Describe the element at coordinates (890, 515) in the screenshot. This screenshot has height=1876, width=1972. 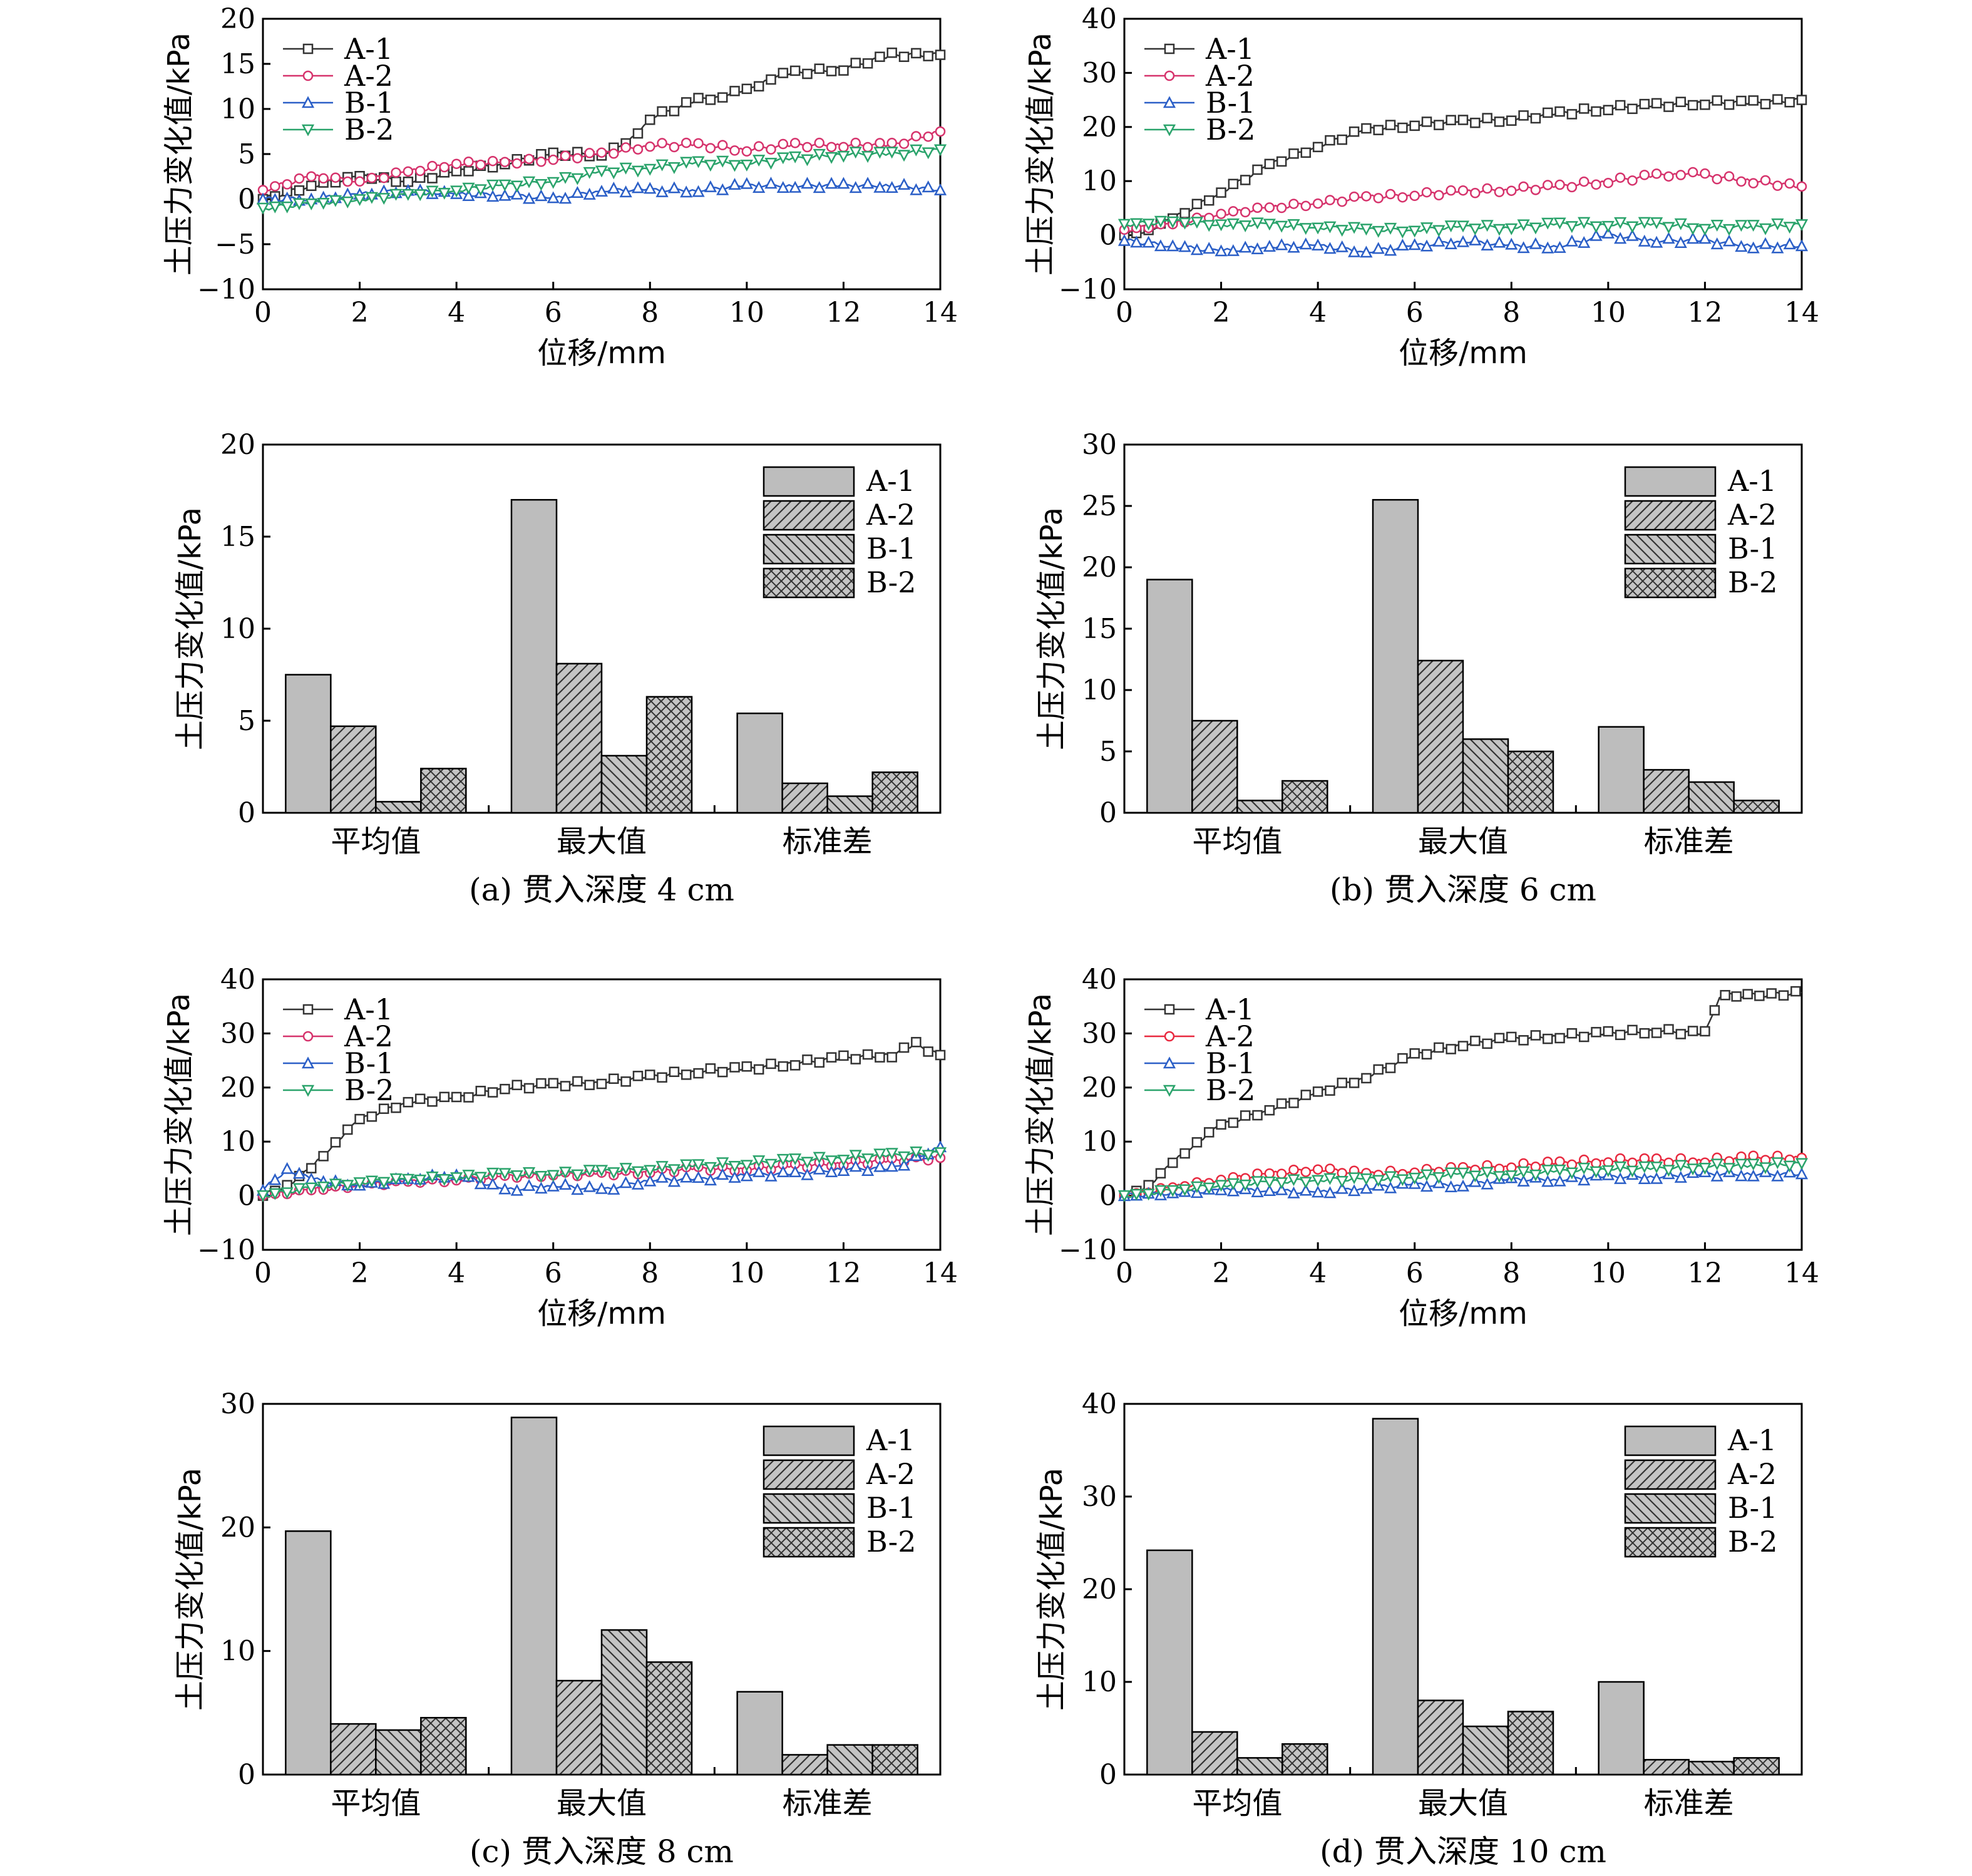
I see `legend-label: A-2` at that location.